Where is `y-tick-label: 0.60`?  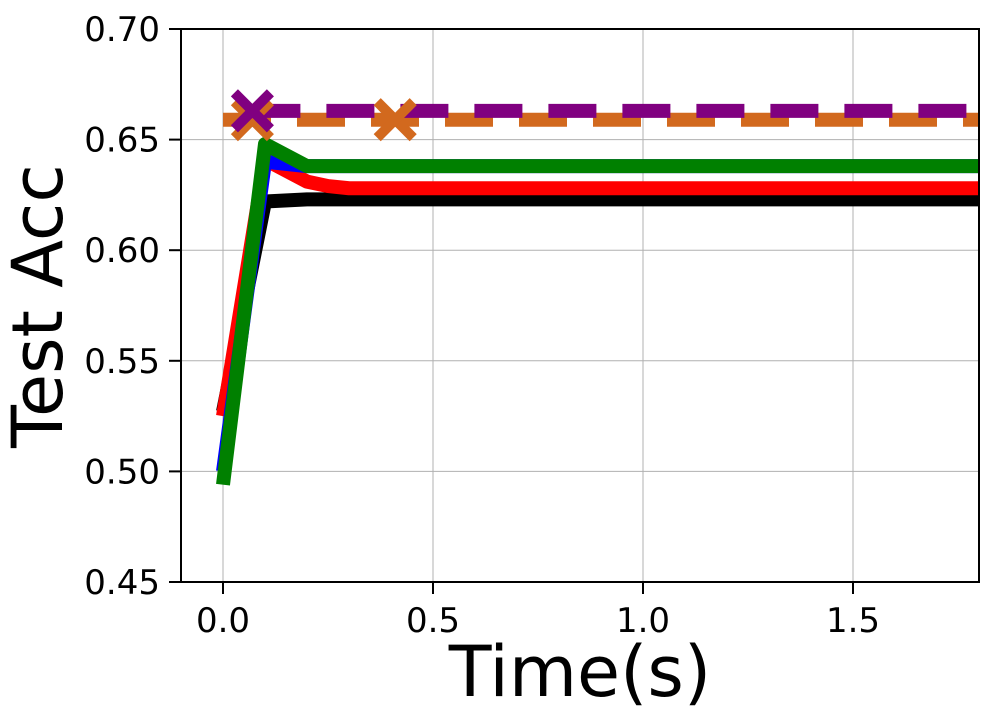
y-tick-label: 0.60 is located at coordinates (122, 251).